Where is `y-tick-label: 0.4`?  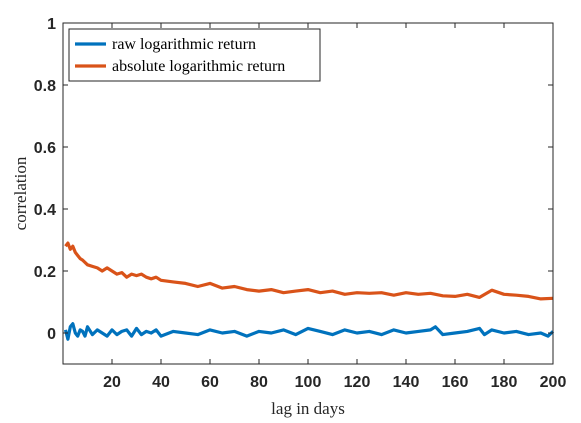 y-tick-label: 0.4 is located at coordinates (45, 210).